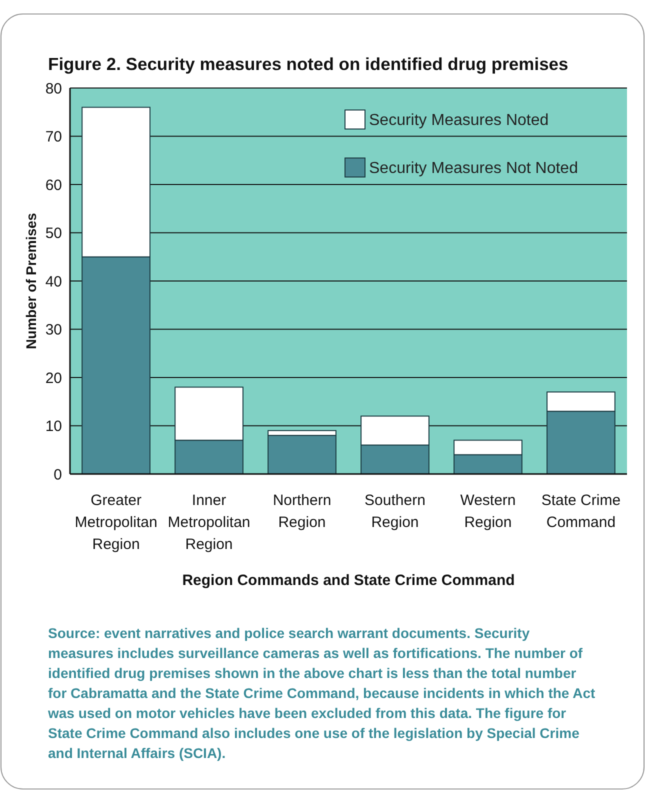 The height and width of the screenshot is (803, 645). I want to click on source-note: Source: event narratives and police search warrant documents. Security measures includes surveillance cameras as well as fortifications. The number of identified drug premises shown in the above chart is less than the total number for Cabramatta and the State Crime Command, because incidents in which the Act was used on motor vehicles have been excluded from this data. The figure for State Crime Command also includes one use of the legislation by Special Crime and Internal Affairs (SCIA)., so click(321, 693).